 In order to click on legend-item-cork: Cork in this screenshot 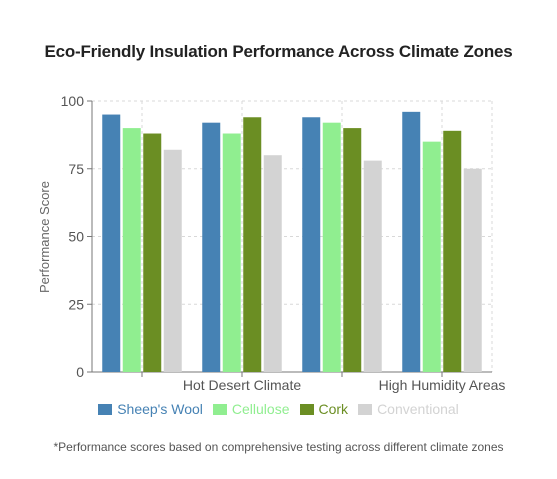, I will do `click(324, 409)`.